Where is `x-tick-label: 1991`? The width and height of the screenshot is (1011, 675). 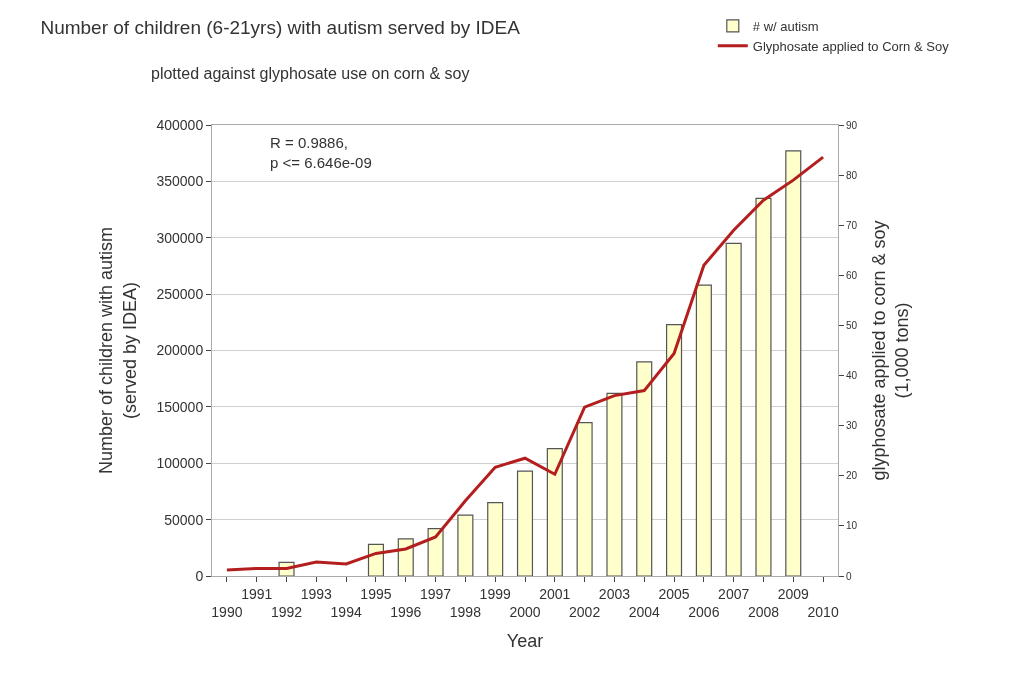
x-tick-label: 1991 is located at coordinates (257, 593).